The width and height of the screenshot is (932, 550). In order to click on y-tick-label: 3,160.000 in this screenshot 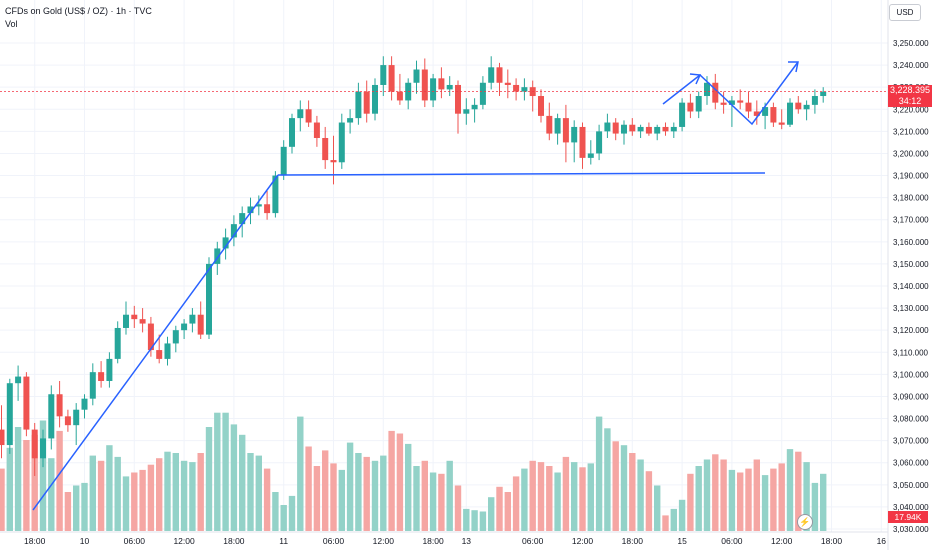, I will do `click(911, 242)`.